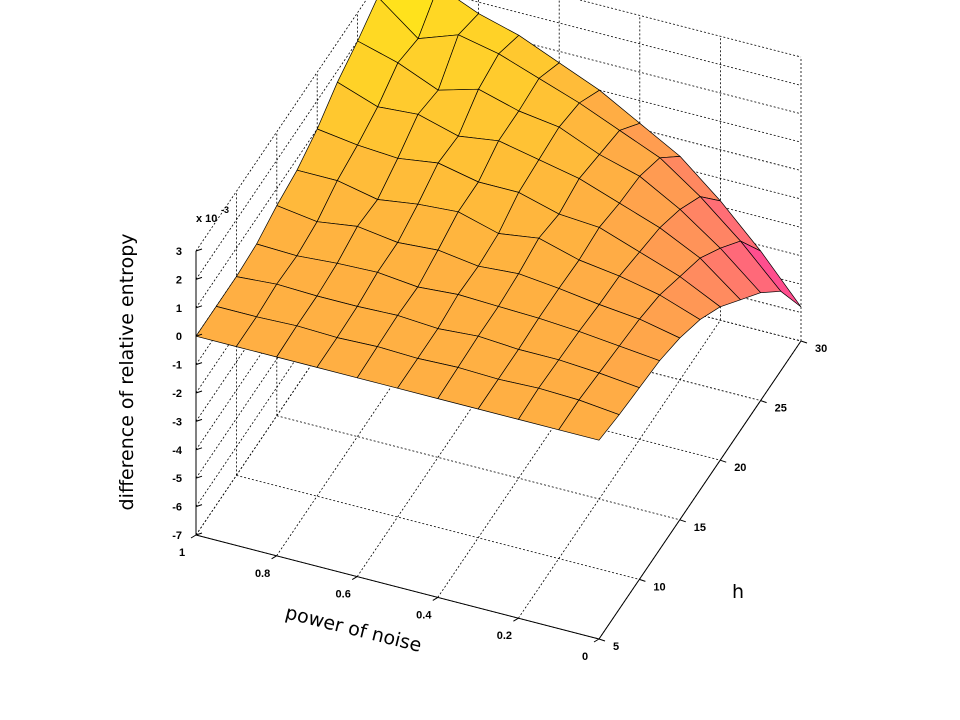 This screenshot has width=960, height=720. I want to click on z-tick-label: -2, so click(177, 394).